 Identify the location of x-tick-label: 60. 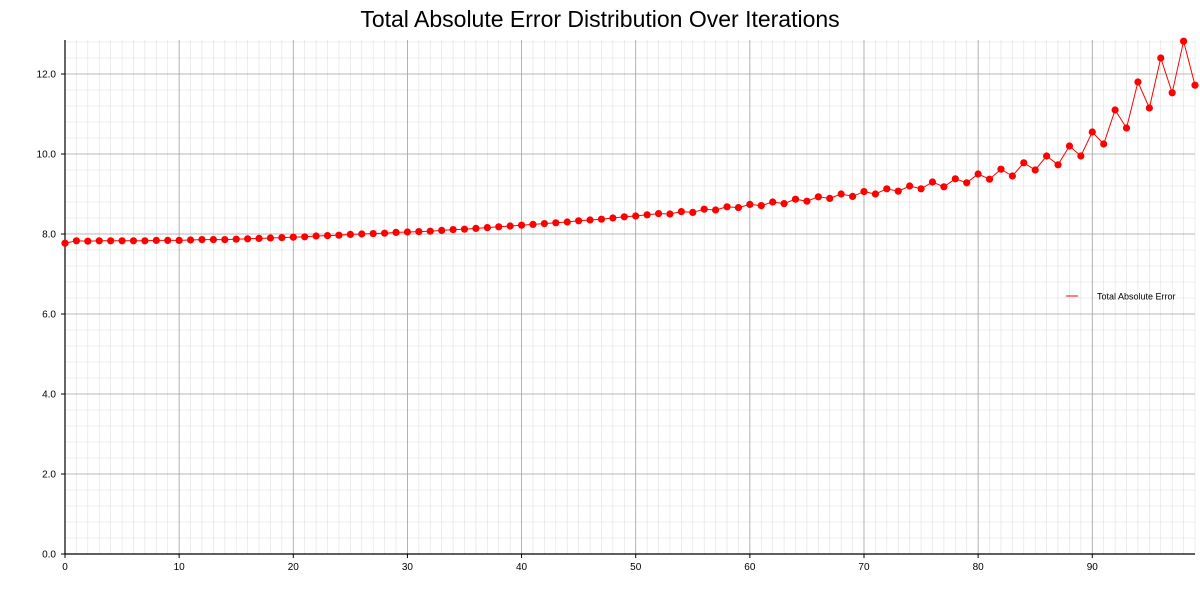
(750, 567).